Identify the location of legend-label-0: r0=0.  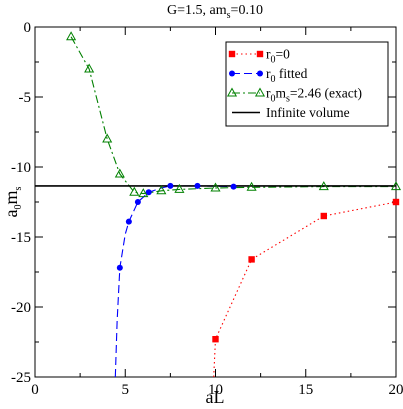
(278, 56).